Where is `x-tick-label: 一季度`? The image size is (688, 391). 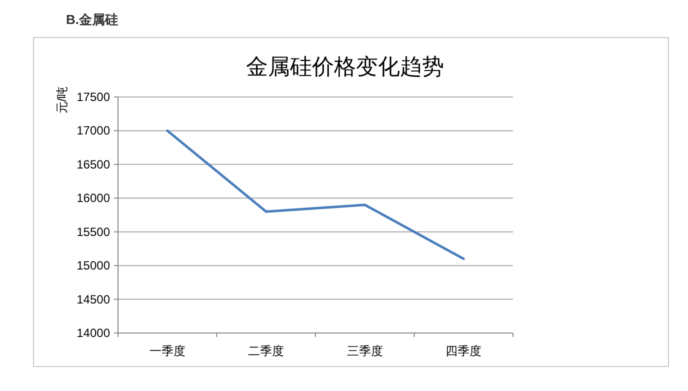 x-tick-label: 一季度 is located at coordinates (167, 351).